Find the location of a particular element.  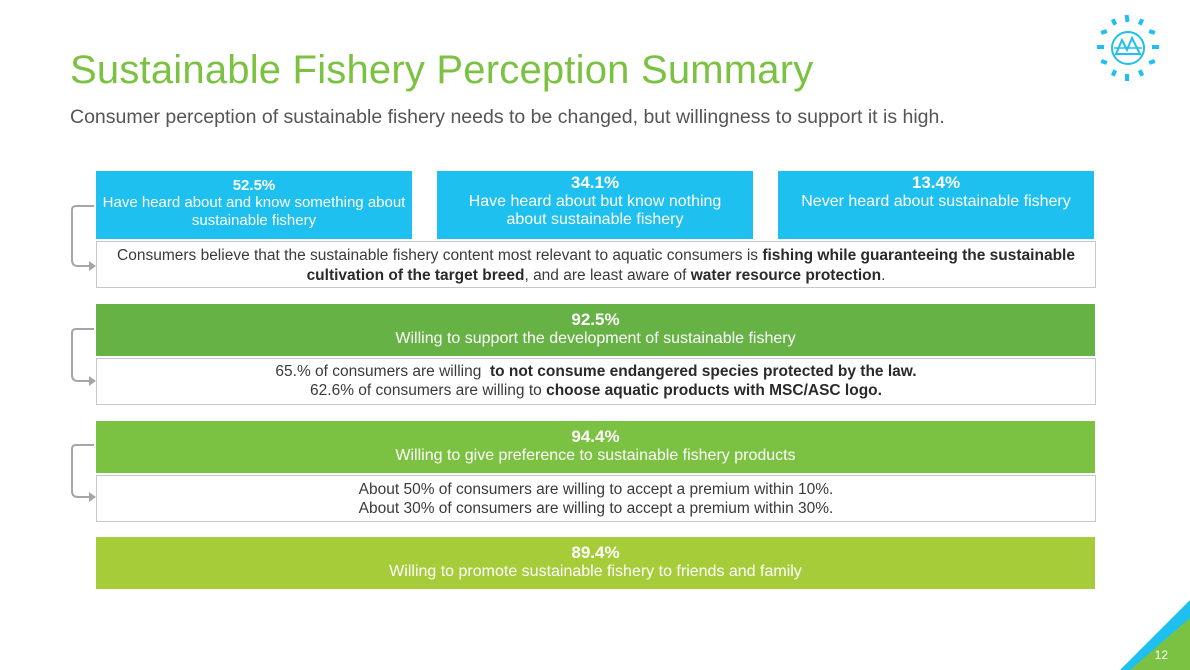

note-text: 62.6% of consumers are willing to is located at coordinates (428, 391).